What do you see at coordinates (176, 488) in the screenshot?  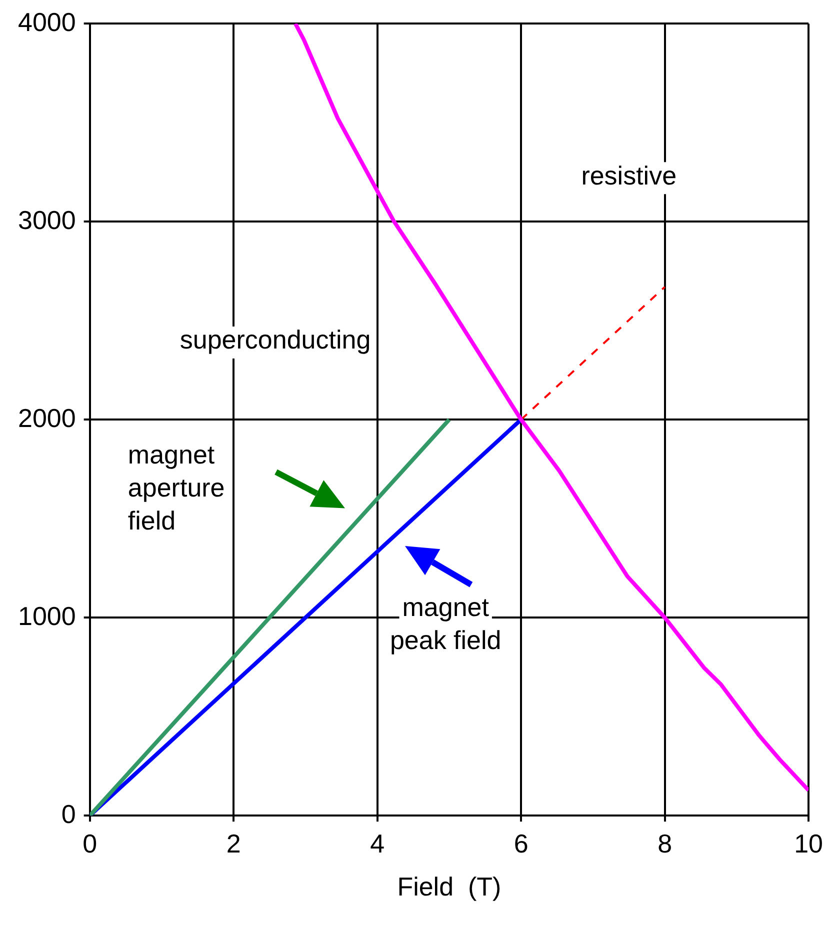 I see `annotation: magnet aperture field` at bounding box center [176, 488].